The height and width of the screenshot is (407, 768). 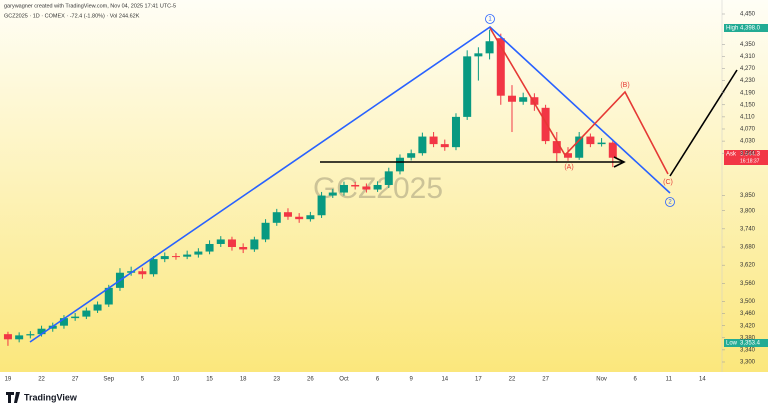 I want to click on y-tick-label: 3,460, so click(x=748, y=314).